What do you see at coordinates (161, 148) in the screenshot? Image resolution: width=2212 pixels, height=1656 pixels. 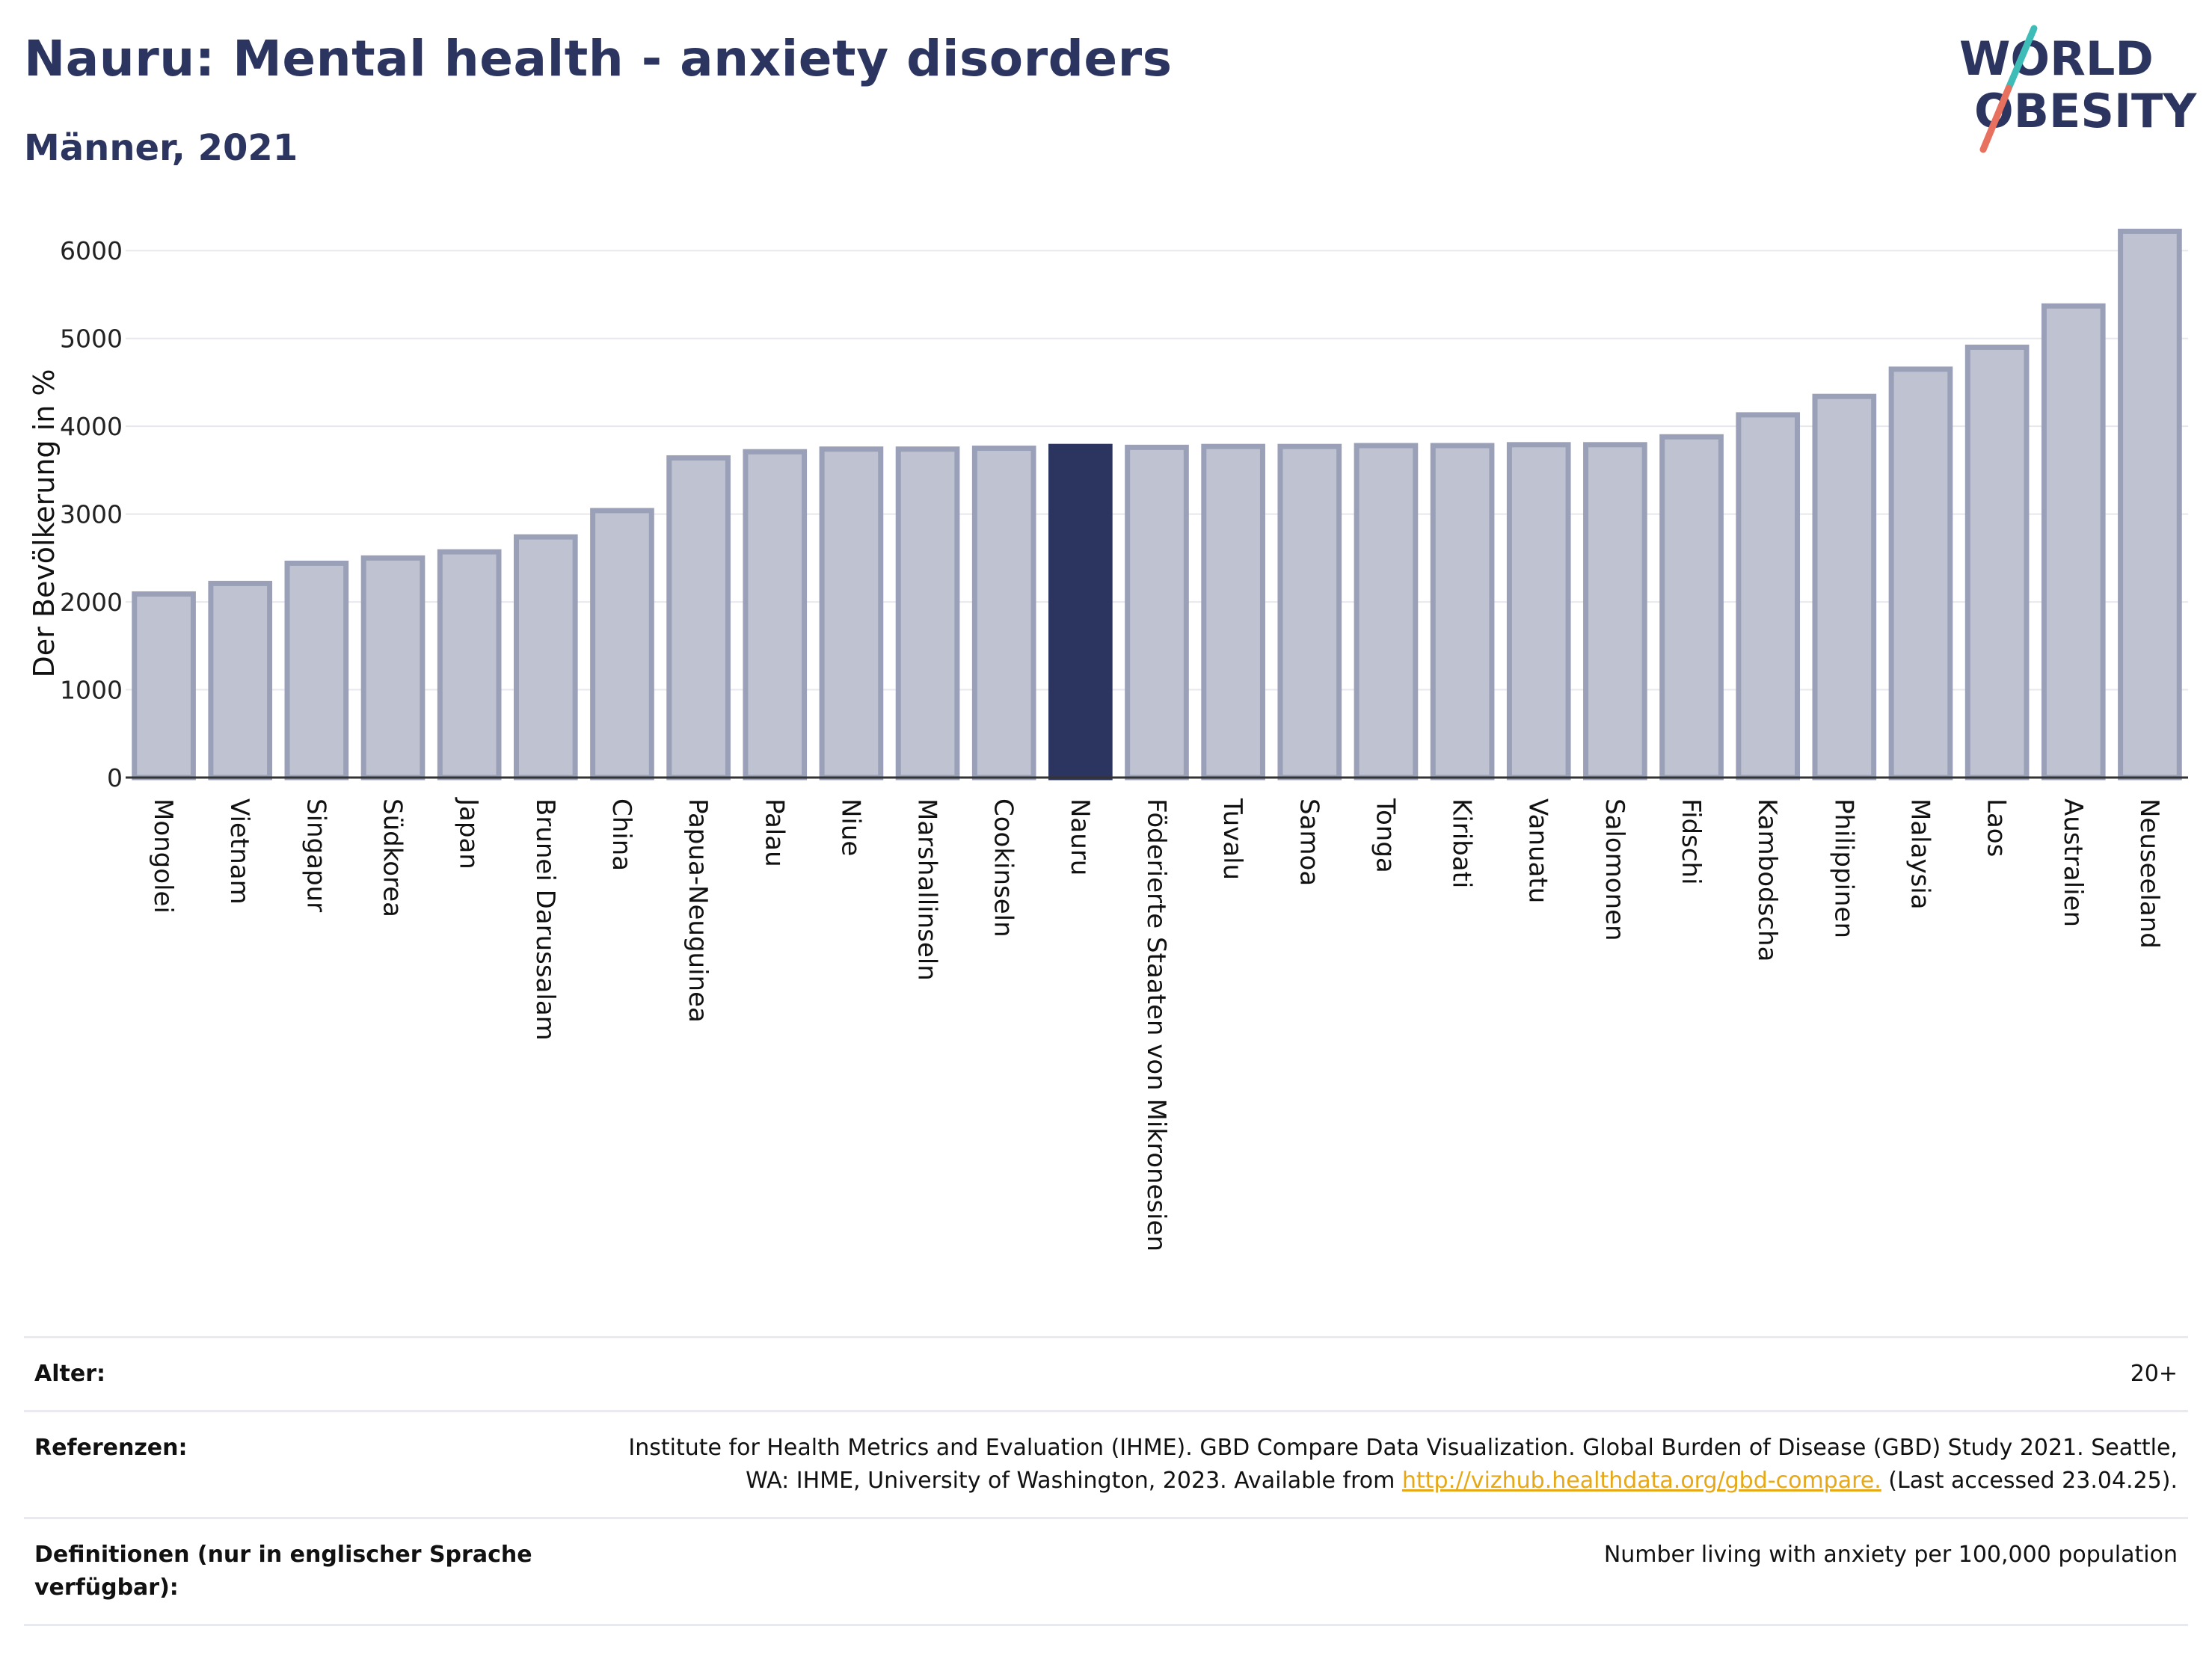 I see `page-subtitle: Männer, 2021` at bounding box center [161, 148].